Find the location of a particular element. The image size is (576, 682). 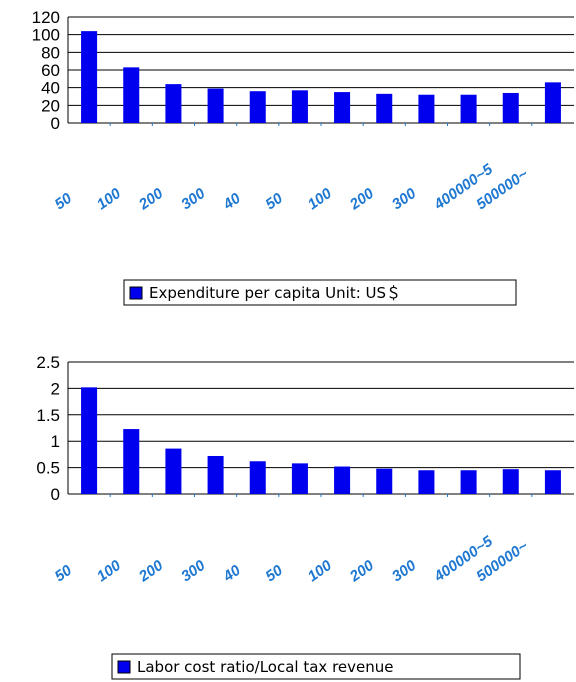

legend-label: Labor cost ratio/Local tax revenue is located at coordinates (265, 667).